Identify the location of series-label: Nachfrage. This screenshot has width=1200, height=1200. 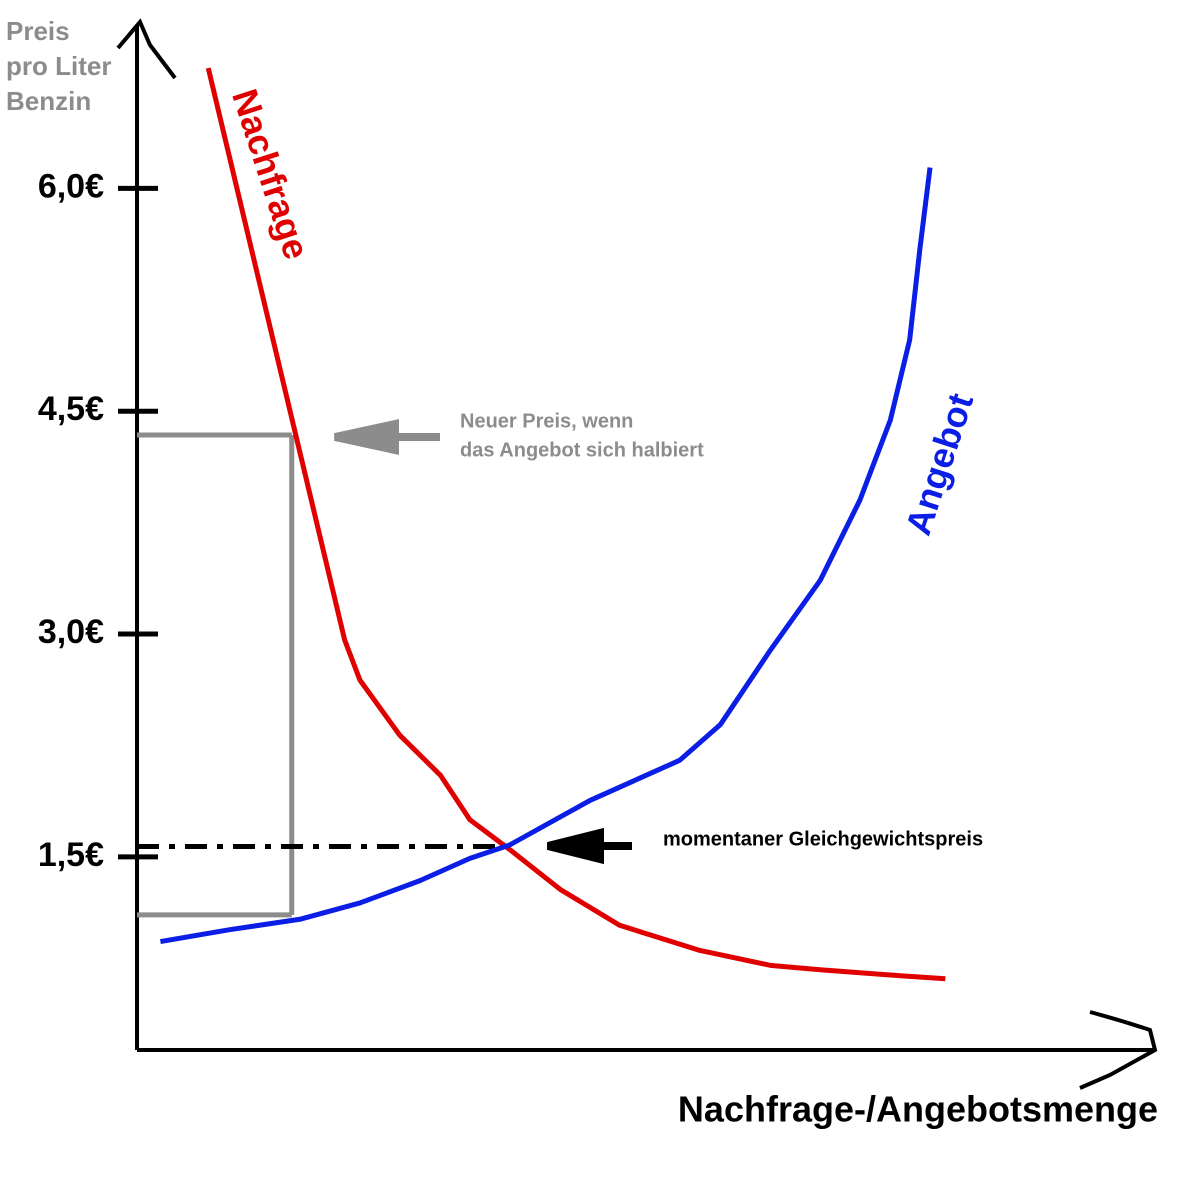
(270, 174).